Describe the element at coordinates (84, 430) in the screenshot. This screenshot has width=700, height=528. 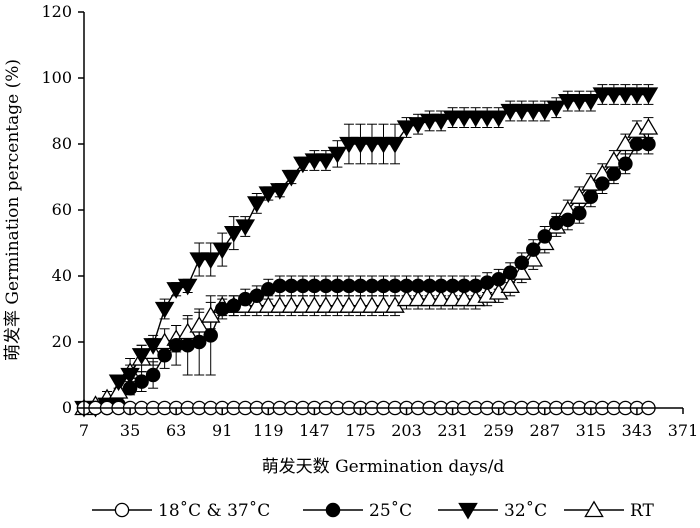
I see `x-tick-label: 7` at that location.